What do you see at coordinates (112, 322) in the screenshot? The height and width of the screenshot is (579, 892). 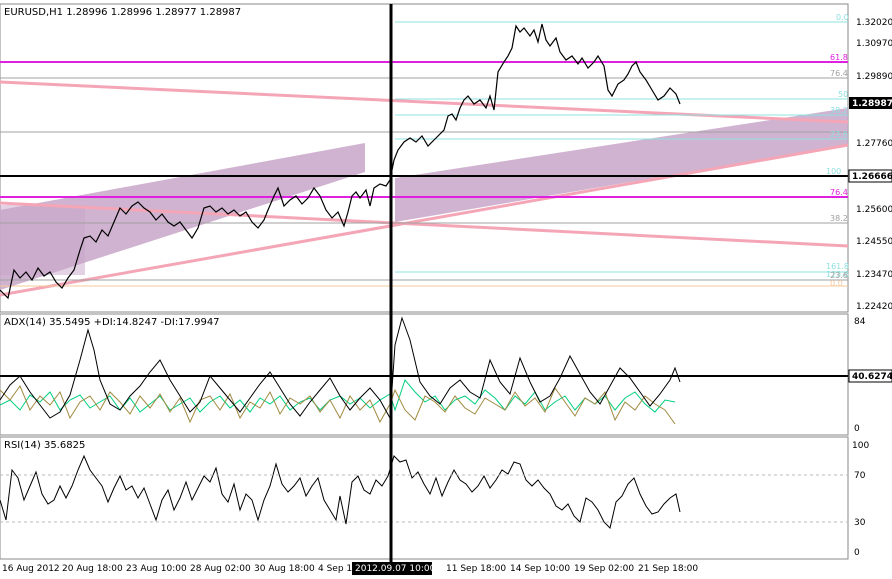 I see `adx-header: ADX(14) 35.5495 +DI:14.8247 -DI:17.9947` at bounding box center [112, 322].